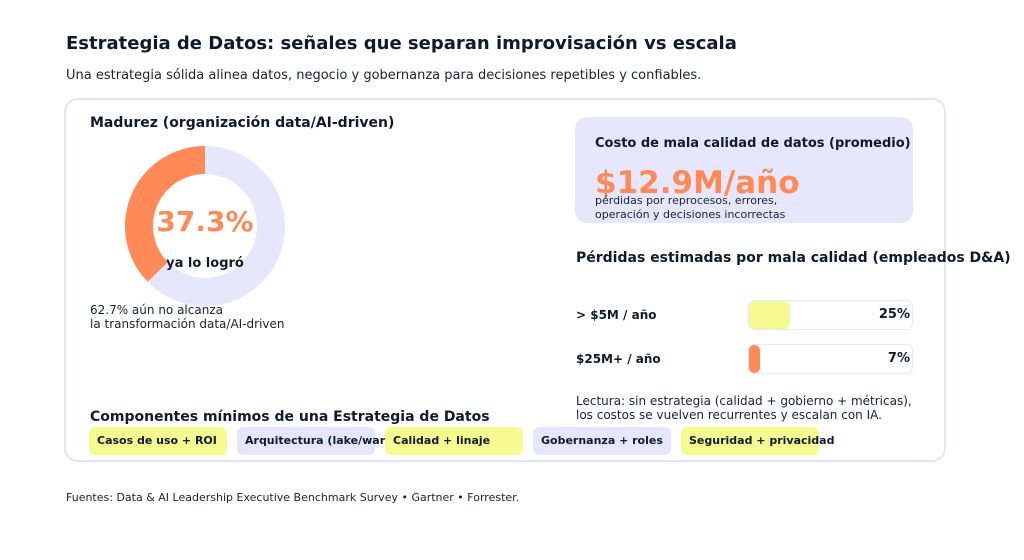 The height and width of the screenshot is (560, 1024). What do you see at coordinates (158, 441) in the screenshot?
I see `component-chip-use-cases: Casos de uso + ROI` at bounding box center [158, 441].